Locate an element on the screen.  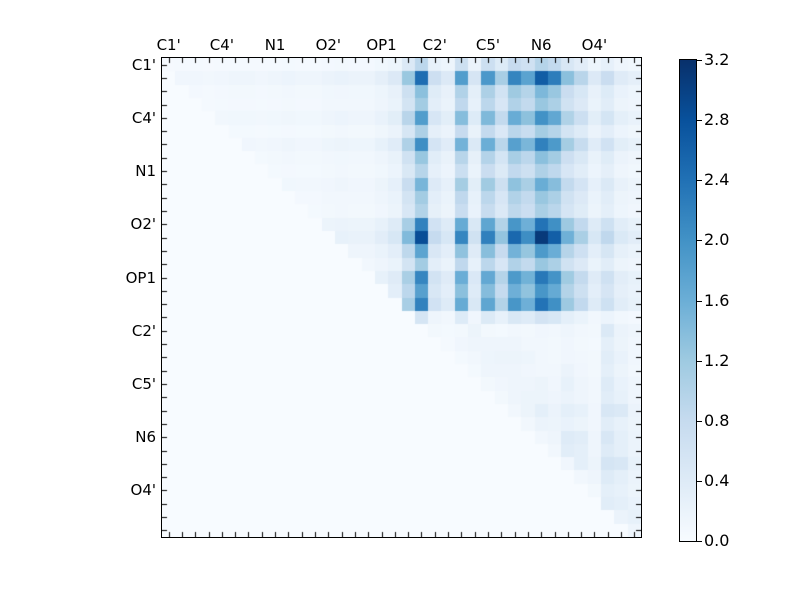
colorbar-tick-label: 2.8 is located at coordinates (717, 119).